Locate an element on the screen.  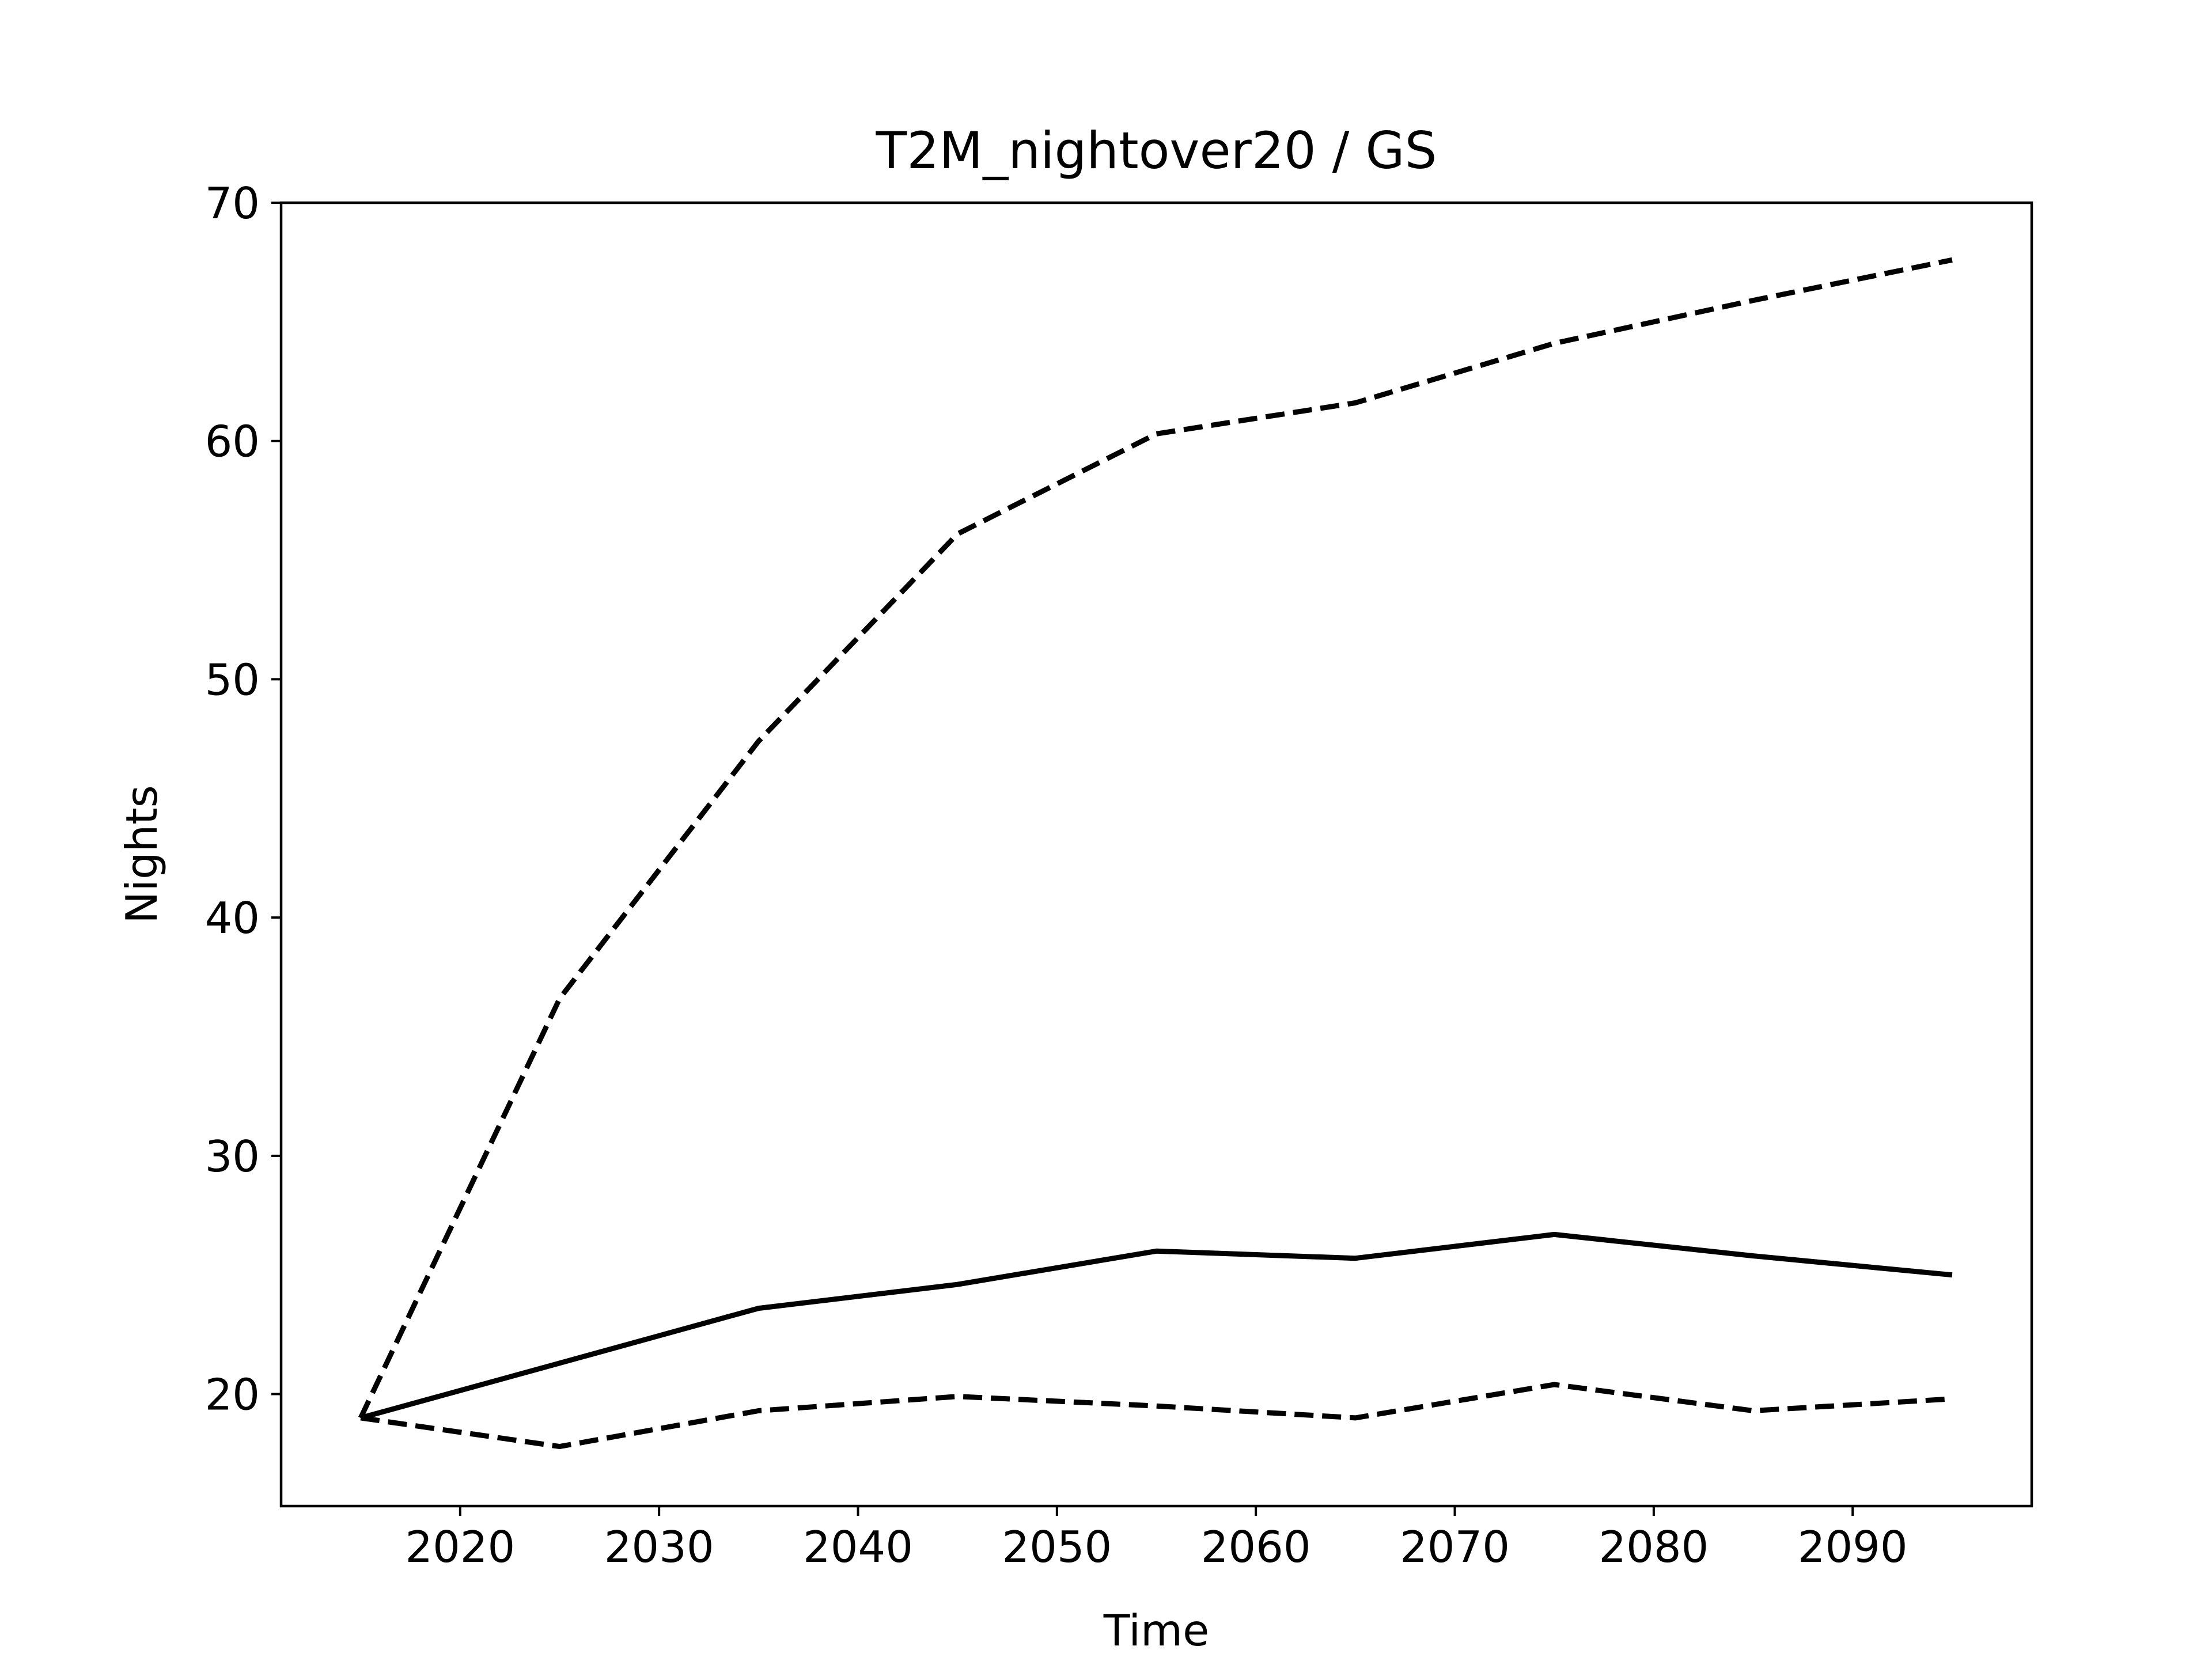
x-axis-label: Time is located at coordinates (1156, 1630).